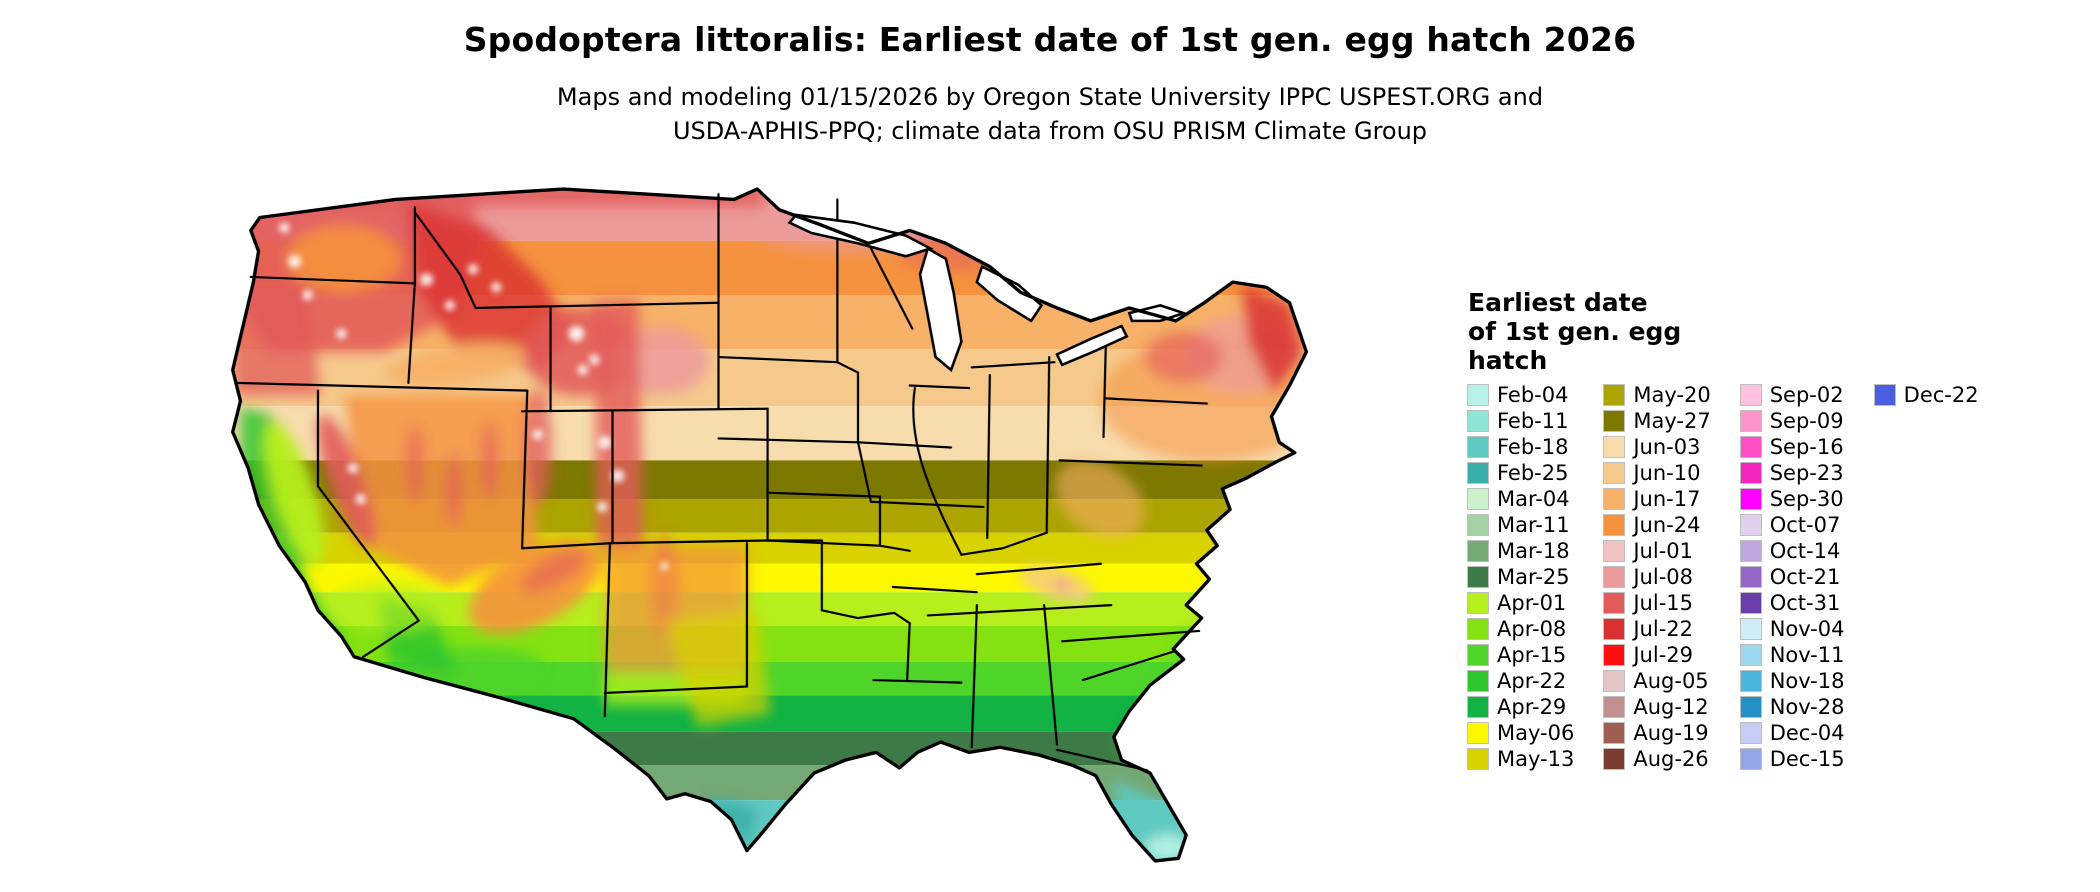 This screenshot has width=2100, height=892. I want to click on legend-entry: Mar-11, so click(1520, 525).